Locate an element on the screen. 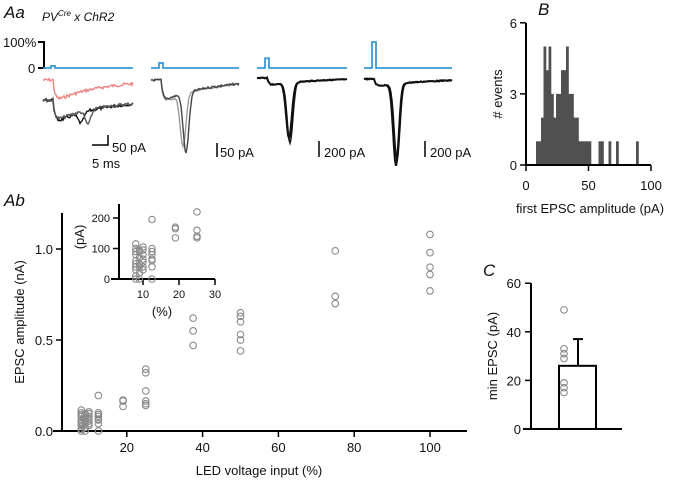 The width and height of the screenshot is (682, 480). scale-bar-label-2: 50 pA is located at coordinates (237, 152).